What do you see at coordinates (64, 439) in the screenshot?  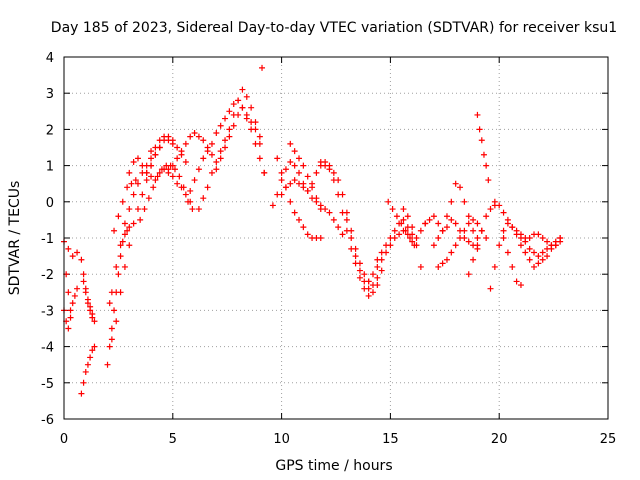 I see `x-tick-label: 0` at bounding box center [64, 439].